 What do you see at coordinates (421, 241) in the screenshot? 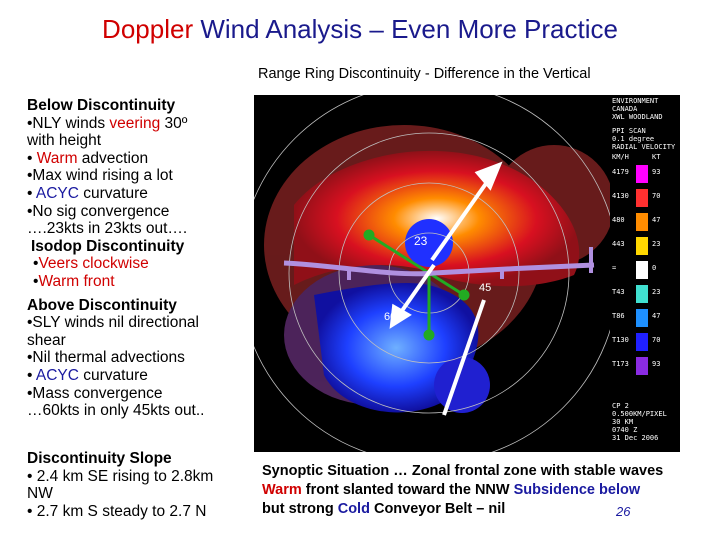
I see `label-23: 23` at bounding box center [421, 241].